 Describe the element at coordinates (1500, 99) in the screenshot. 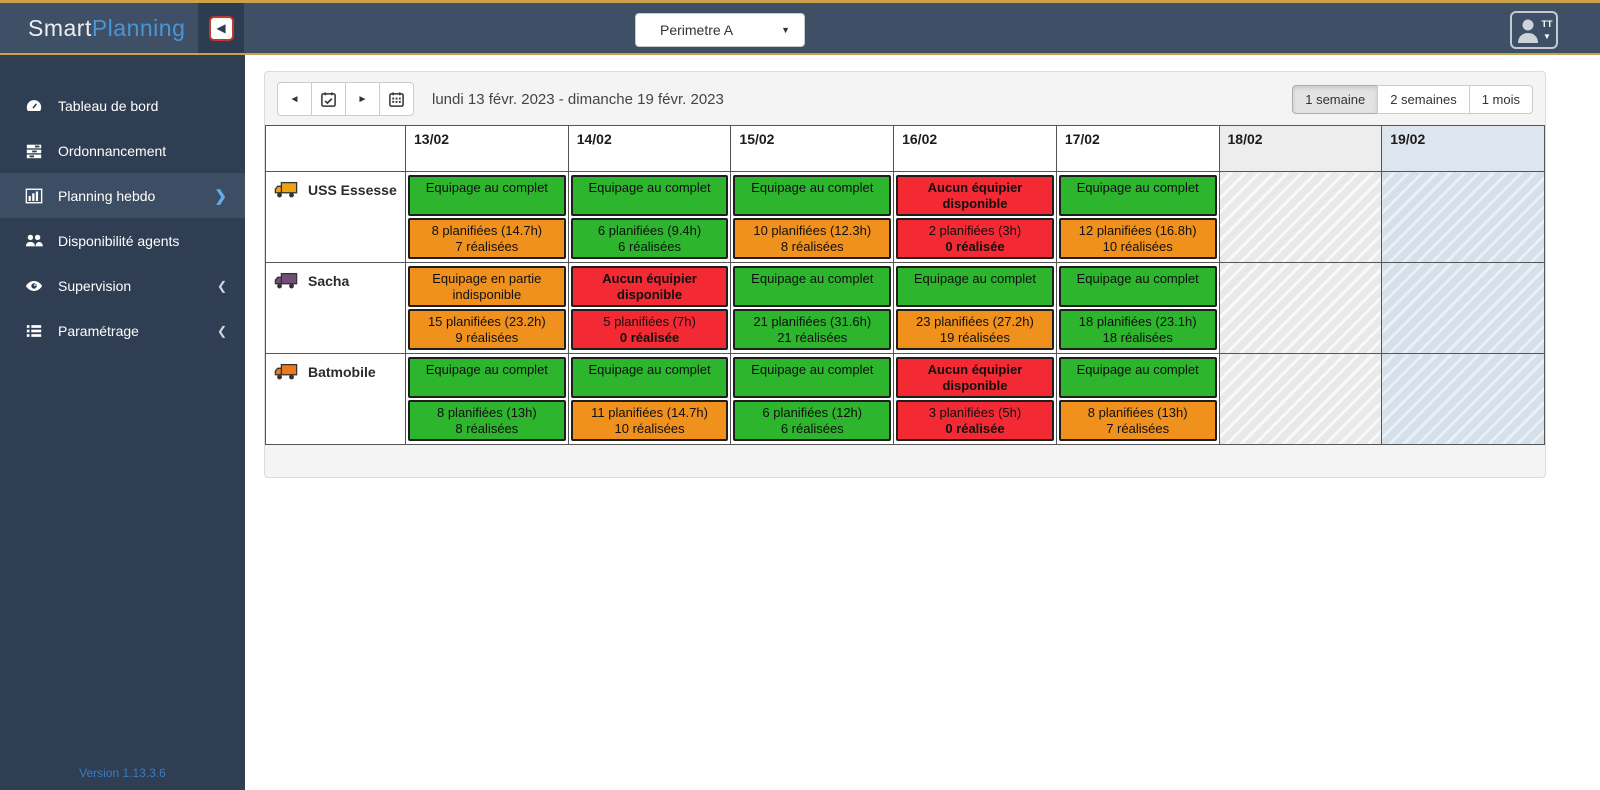

I see `view-1-month-button: 1 mois` at that location.